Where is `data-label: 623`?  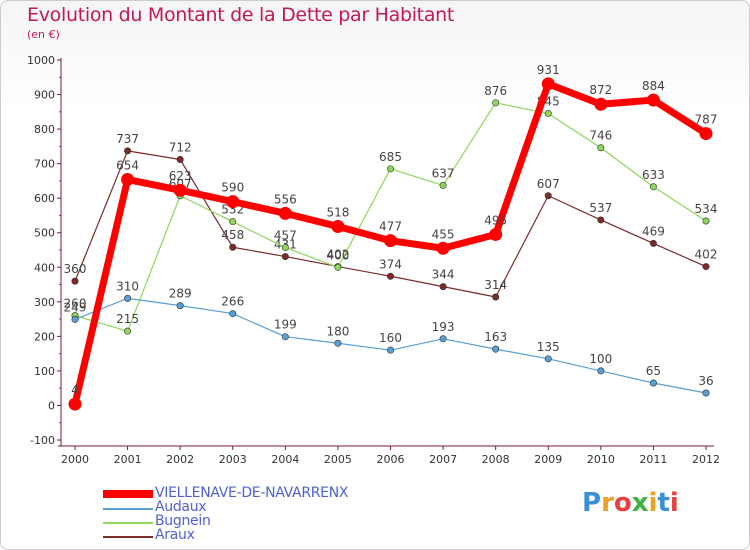
data-label: 623 is located at coordinates (180, 176).